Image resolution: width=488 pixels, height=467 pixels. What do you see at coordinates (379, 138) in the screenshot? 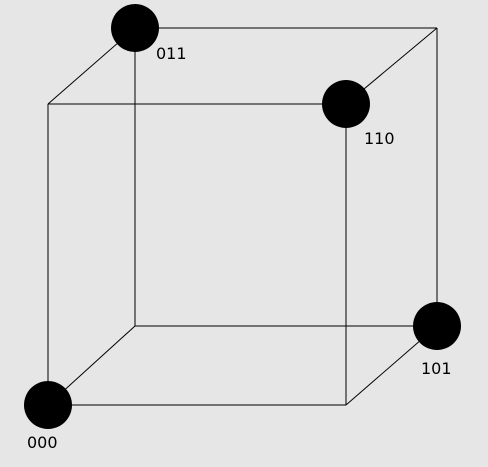
I see `vertex-label-110: 110` at bounding box center [379, 138].